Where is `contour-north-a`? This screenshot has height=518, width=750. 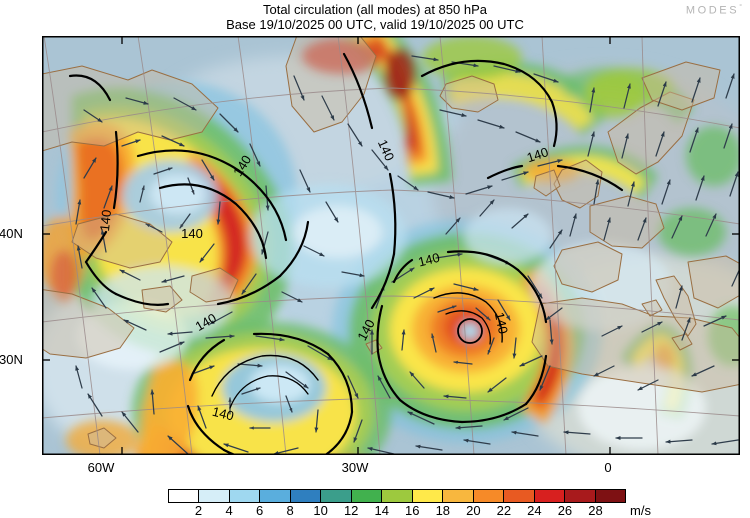 contour-north-a is located at coordinates (487, 81).